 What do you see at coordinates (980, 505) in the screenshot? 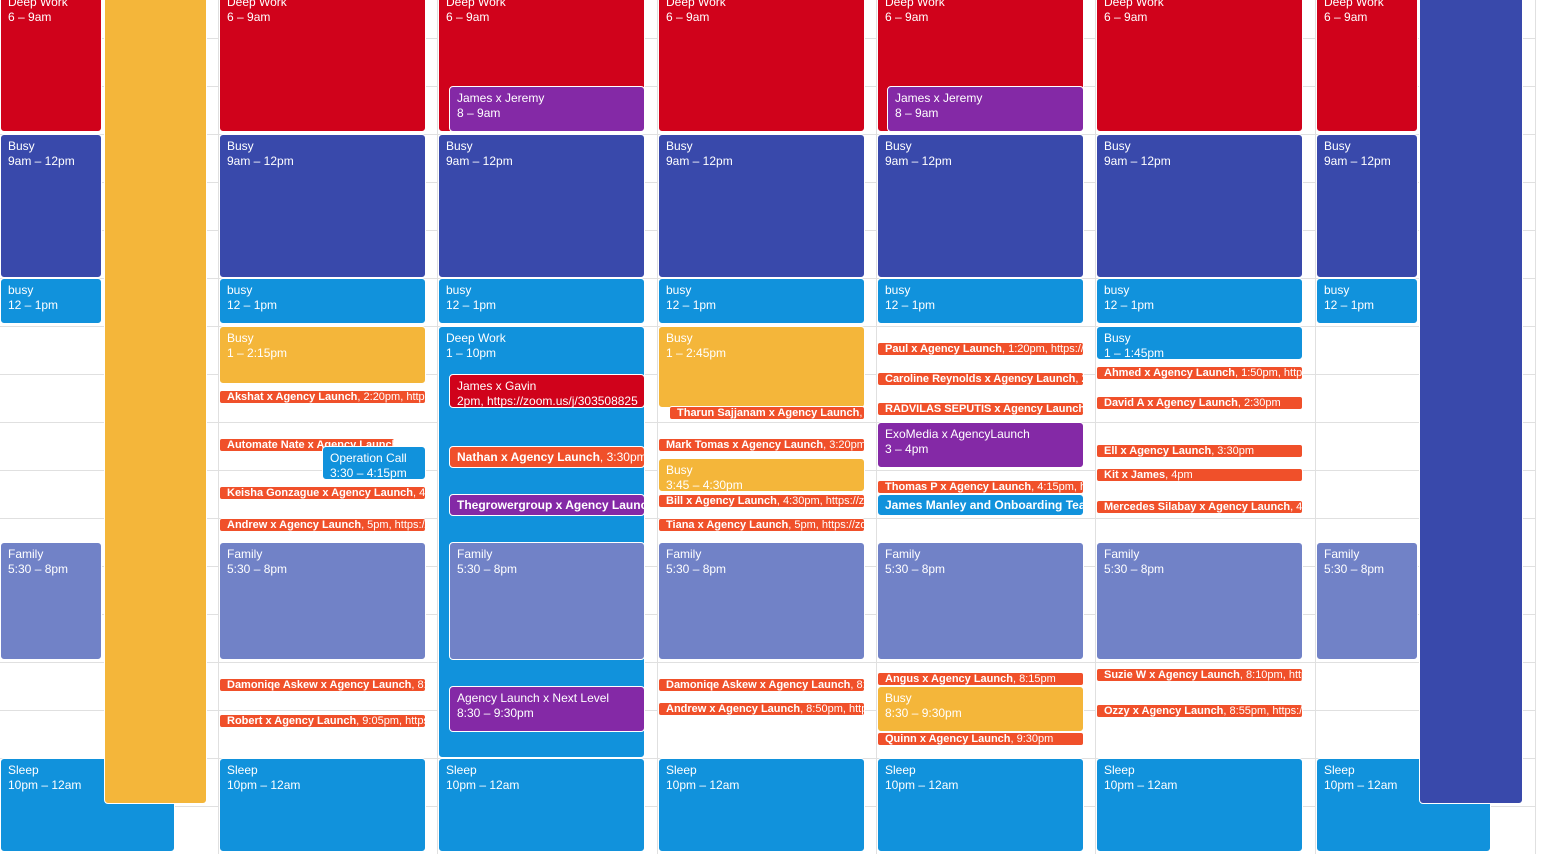
I see `event: James Manley and Onboarding Team` at bounding box center [980, 505].